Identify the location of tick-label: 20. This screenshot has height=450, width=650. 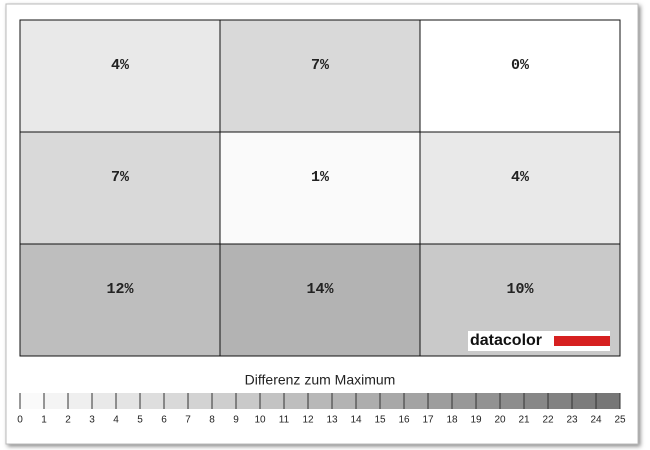
(500, 420).